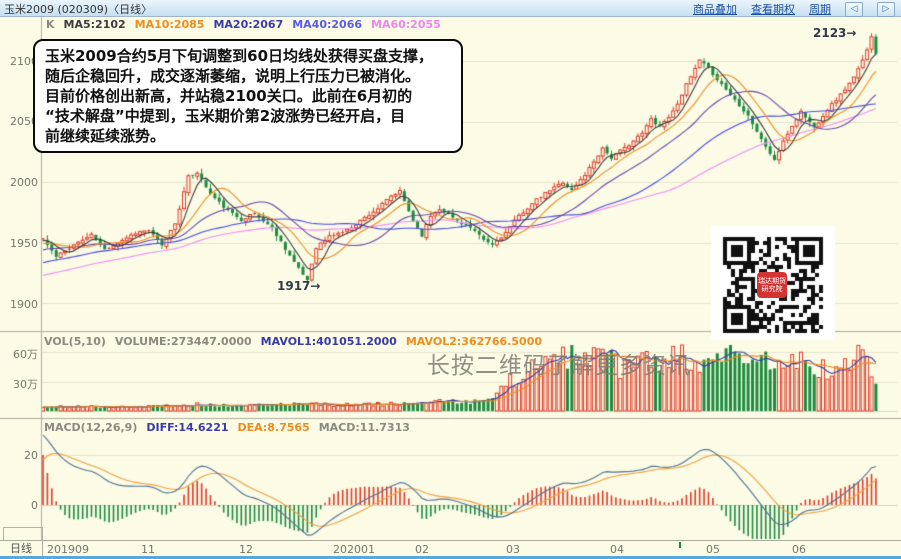 This screenshot has width=901, height=559. Describe the element at coordinates (105, 136) in the screenshot. I see `annotation-line: 前继续延续涨势。` at that location.